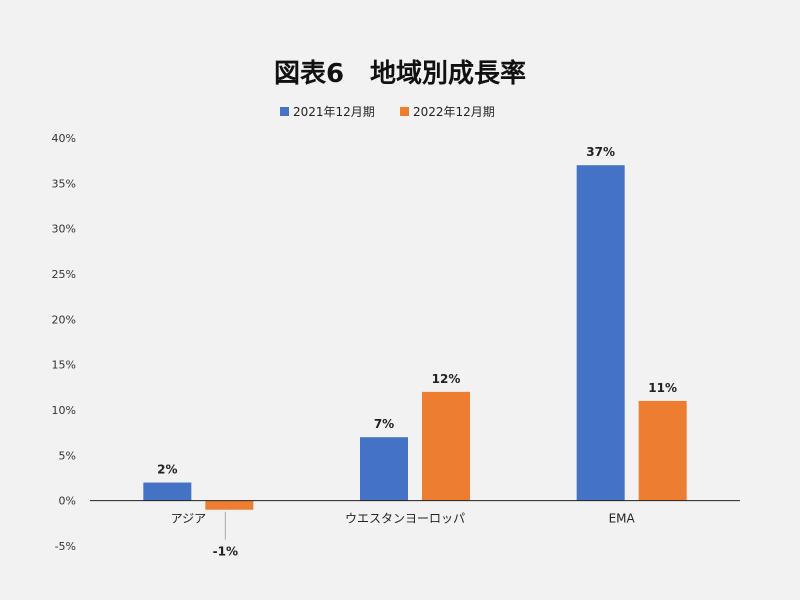 The width and height of the screenshot is (800, 600). Describe the element at coordinates (64, 274) in the screenshot. I see `y-tick-label: 25%` at that location.